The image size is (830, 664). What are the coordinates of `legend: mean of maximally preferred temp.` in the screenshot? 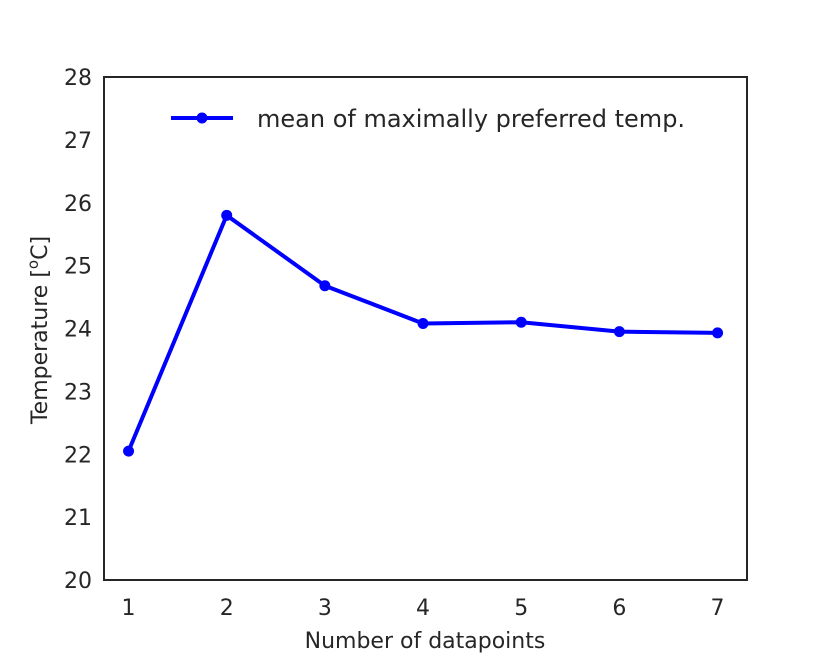 It's located at (428, 119).